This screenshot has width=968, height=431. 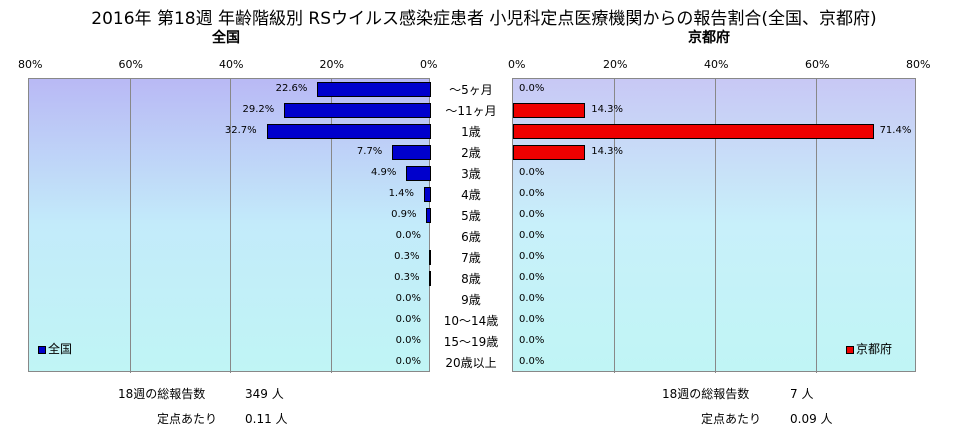 I want to click on left-data-label: 1.4%, so click(x=401, y=193).